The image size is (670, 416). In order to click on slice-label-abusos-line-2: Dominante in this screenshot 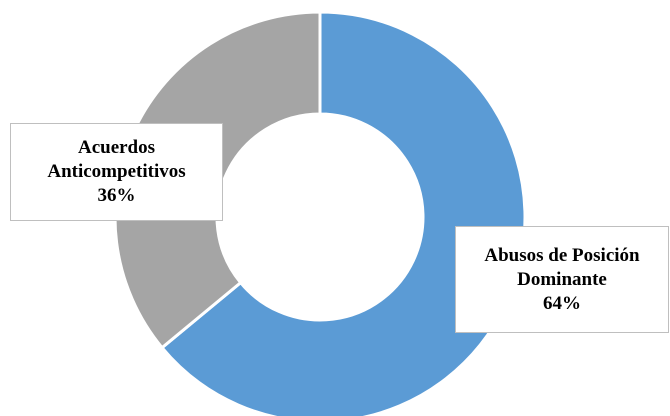, I will do `click(562, 279)`.